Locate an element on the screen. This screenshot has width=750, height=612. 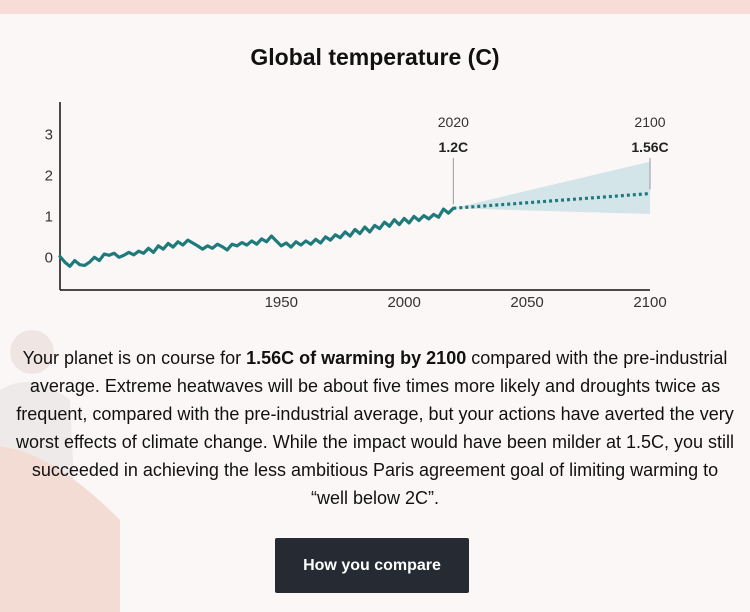
uncertainty-band is located at coordinates (551, 187).